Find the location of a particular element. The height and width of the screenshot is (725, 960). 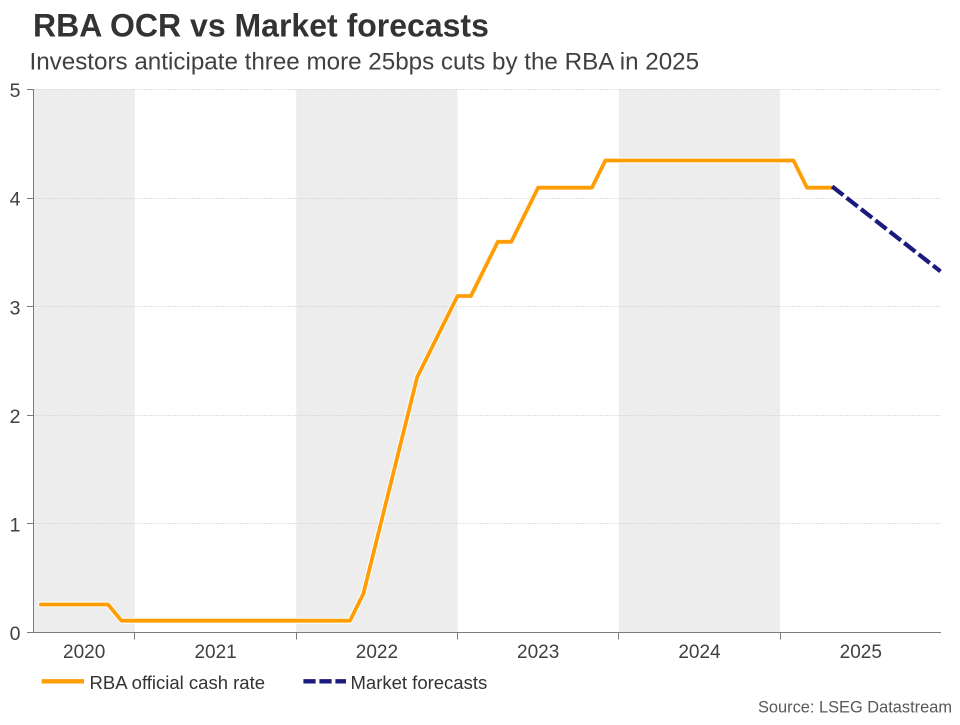

svg-text: Source: LSEG Datastream is located at coordinates (855, 708).